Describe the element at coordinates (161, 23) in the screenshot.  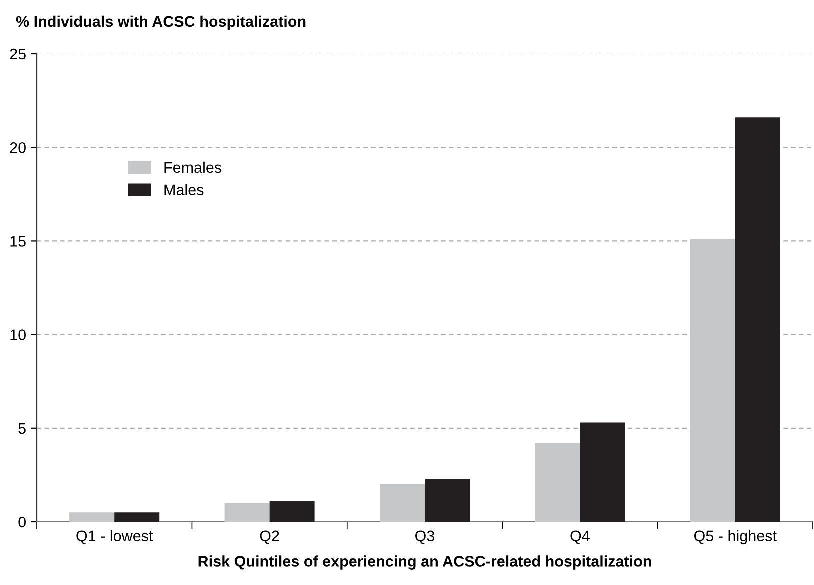
I see `y-axis-title: % Individuals with ACSC hospitalization` at that location.